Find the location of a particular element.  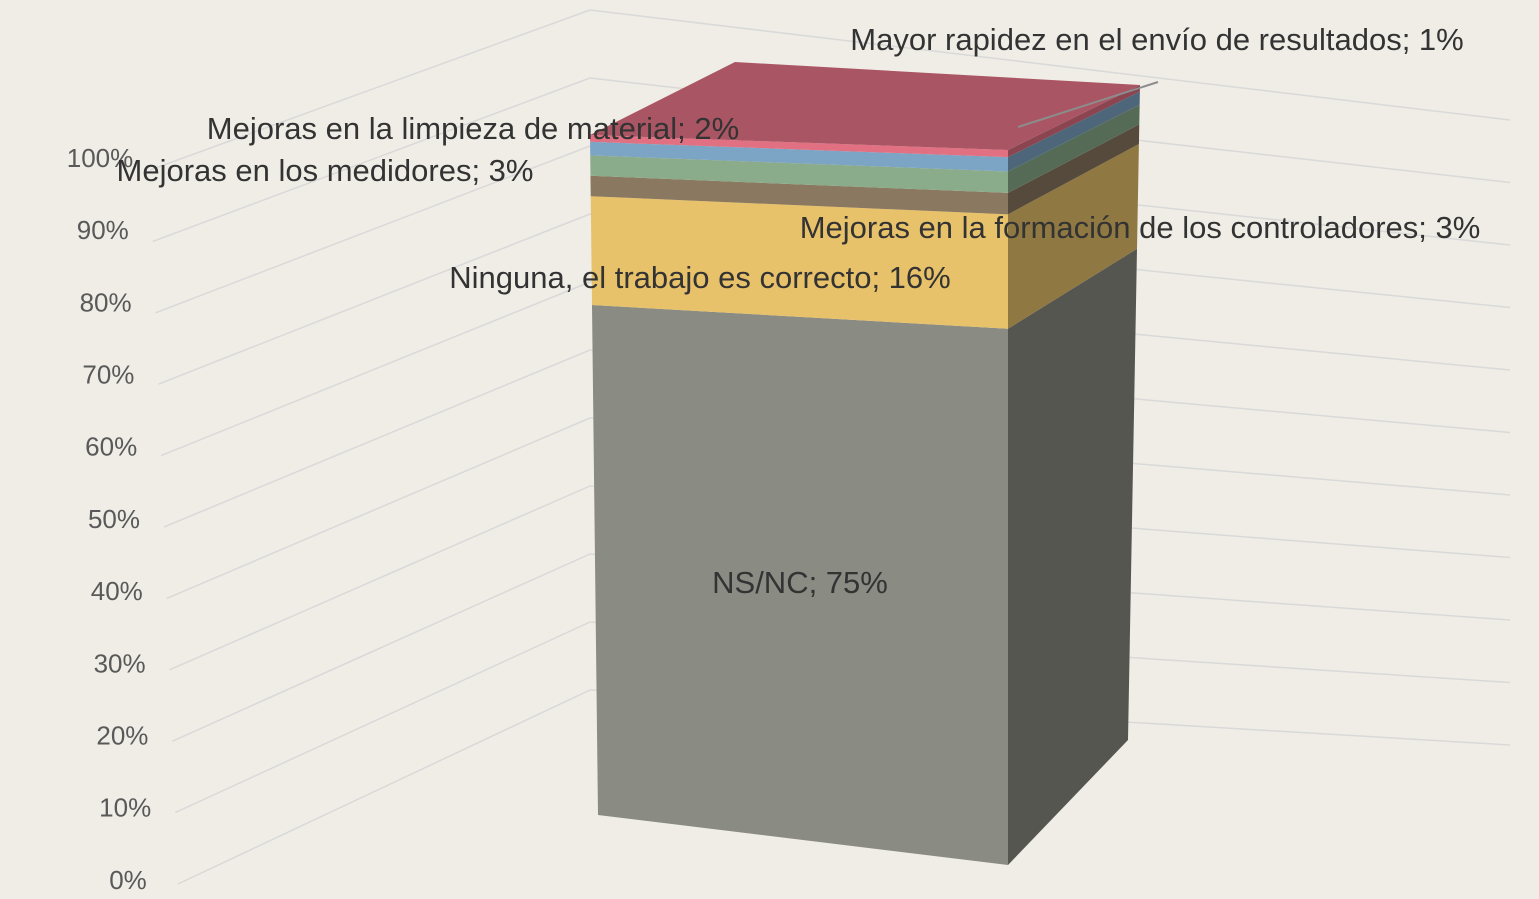

y-tick-label: 30% is located at coordinates (120, 663).